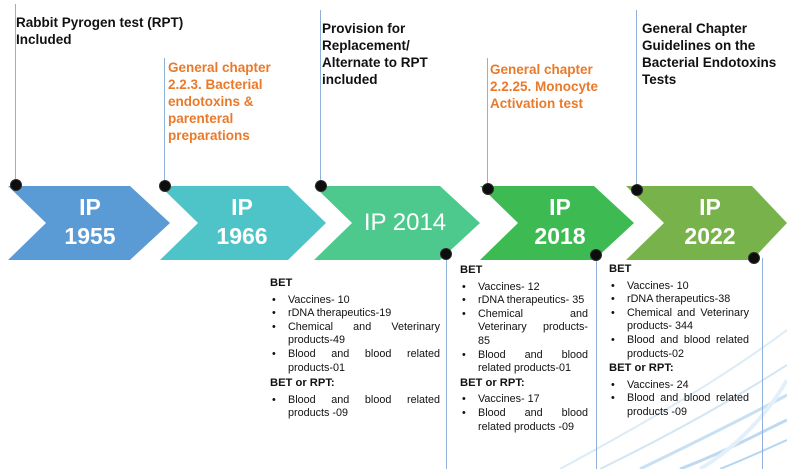  What do you see at coordinates (446, 361) in the screenshot?
I see `connector-line-2014-bottom` at bounding box center [446, 361].